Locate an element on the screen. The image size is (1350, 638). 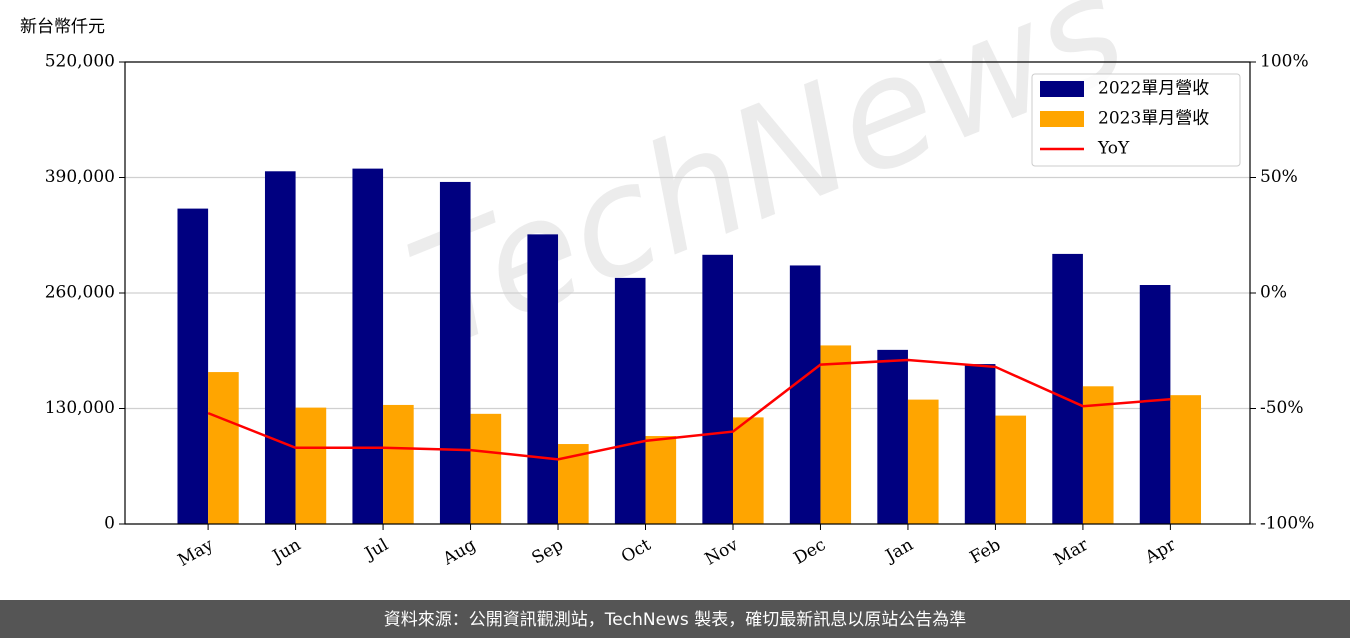
footer-bar is located at coordinates (675, 619).